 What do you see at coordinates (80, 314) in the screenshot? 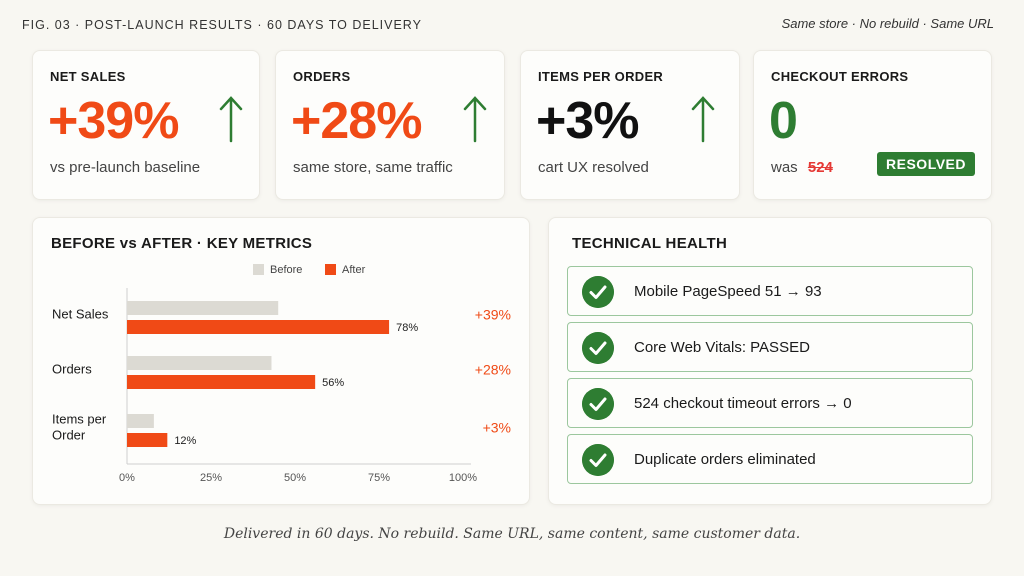
I see `category-label: Net Sales` at bounding box center [80, 314].